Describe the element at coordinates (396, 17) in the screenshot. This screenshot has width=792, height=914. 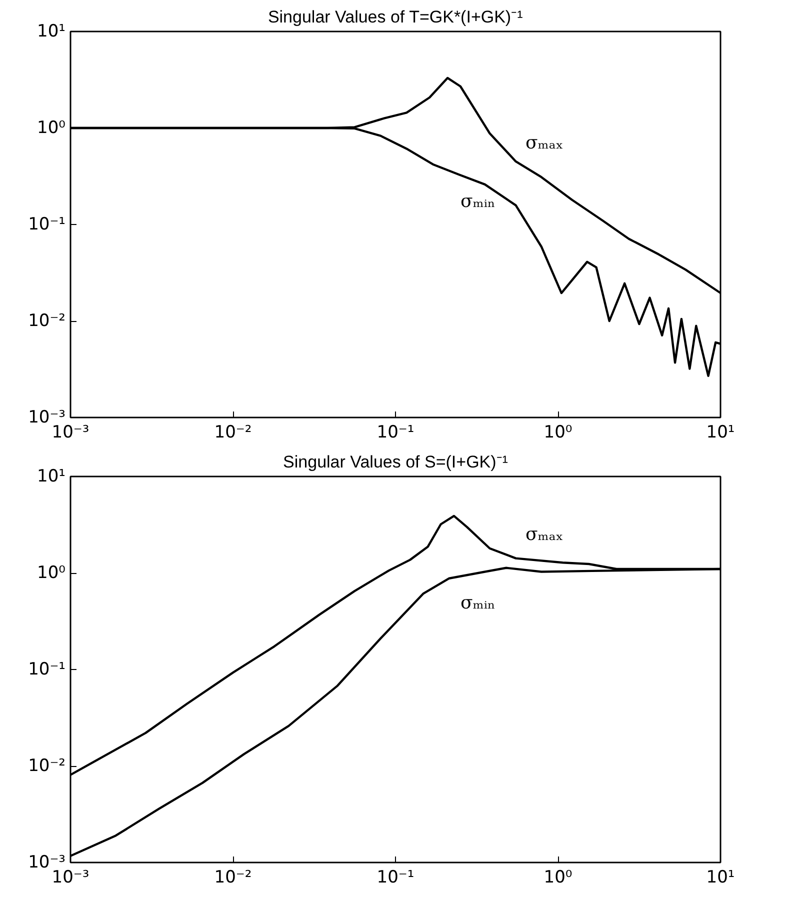
I see `chart-title: Singular Values of T=GK*(I+GK)⁻¹` at that location.